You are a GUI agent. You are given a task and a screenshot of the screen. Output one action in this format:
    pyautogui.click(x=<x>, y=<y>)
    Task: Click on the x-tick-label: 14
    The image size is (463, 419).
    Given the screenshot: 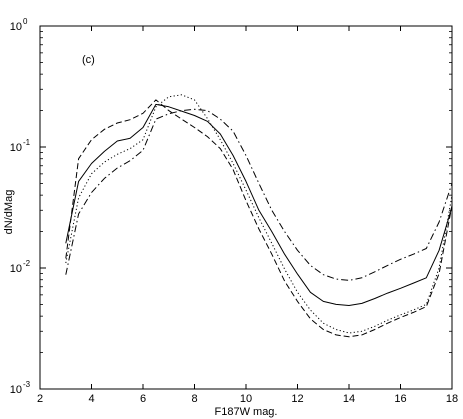 What is the action you would take?
    pyautogui.click(x=349, y=399)
    